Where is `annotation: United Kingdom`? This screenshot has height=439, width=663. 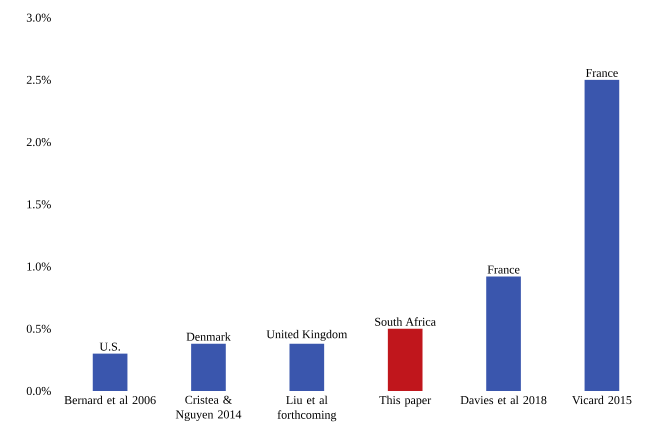 annotation: United Kingdom is located at coordinates (307, 335).